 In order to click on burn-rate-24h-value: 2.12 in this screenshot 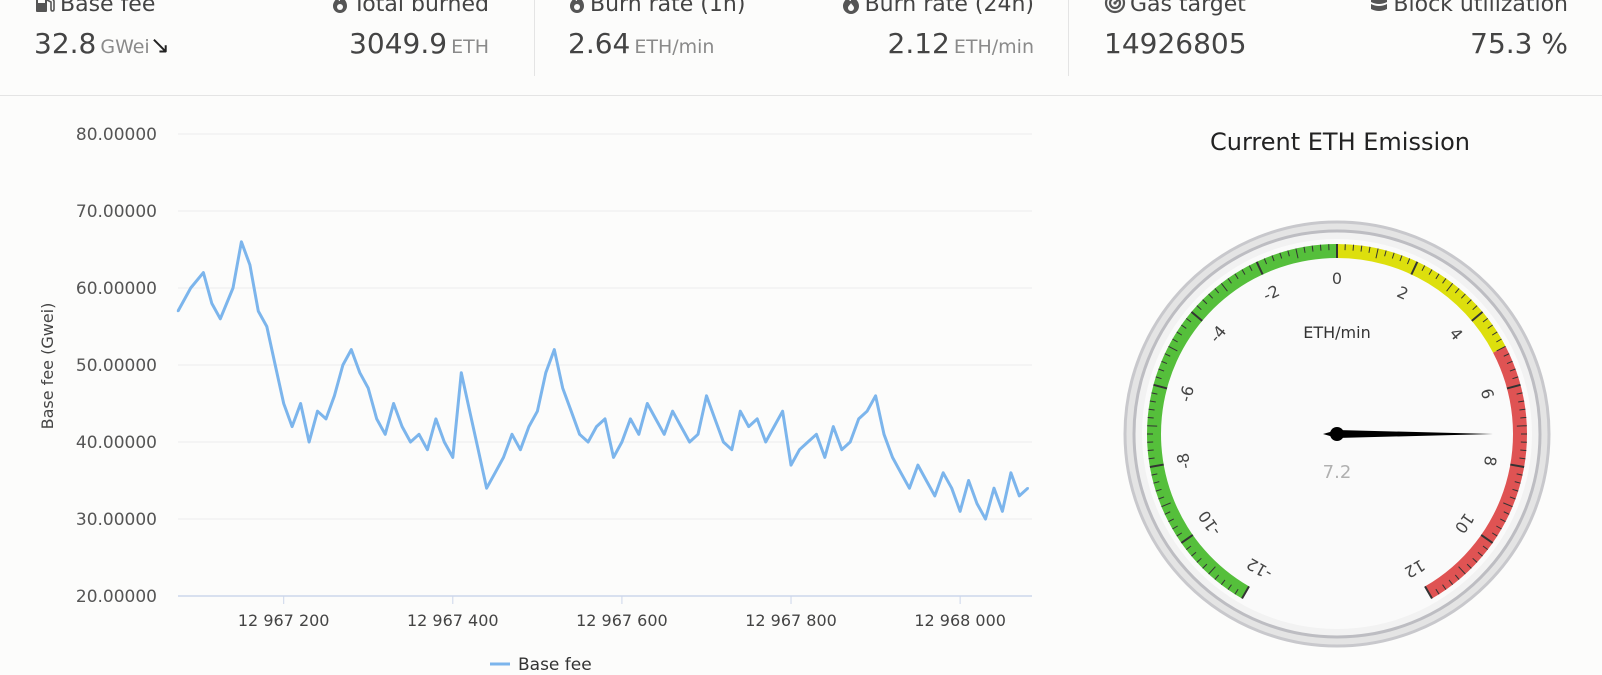, I will do `click(919, 43)`.